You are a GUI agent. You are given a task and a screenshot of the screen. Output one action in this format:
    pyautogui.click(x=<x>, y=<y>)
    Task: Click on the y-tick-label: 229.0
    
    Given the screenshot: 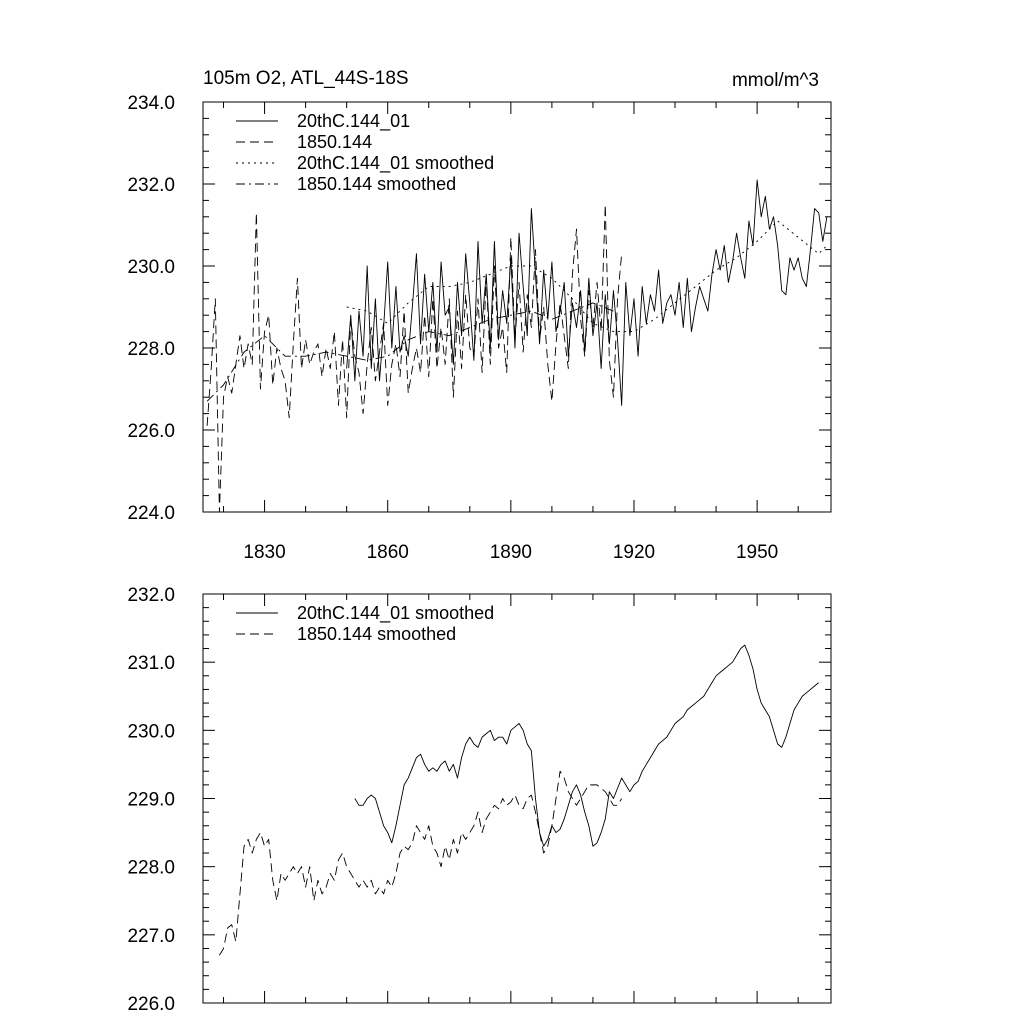 What is the action you would take?
    pyautogui.click(x=151, y=800)
    